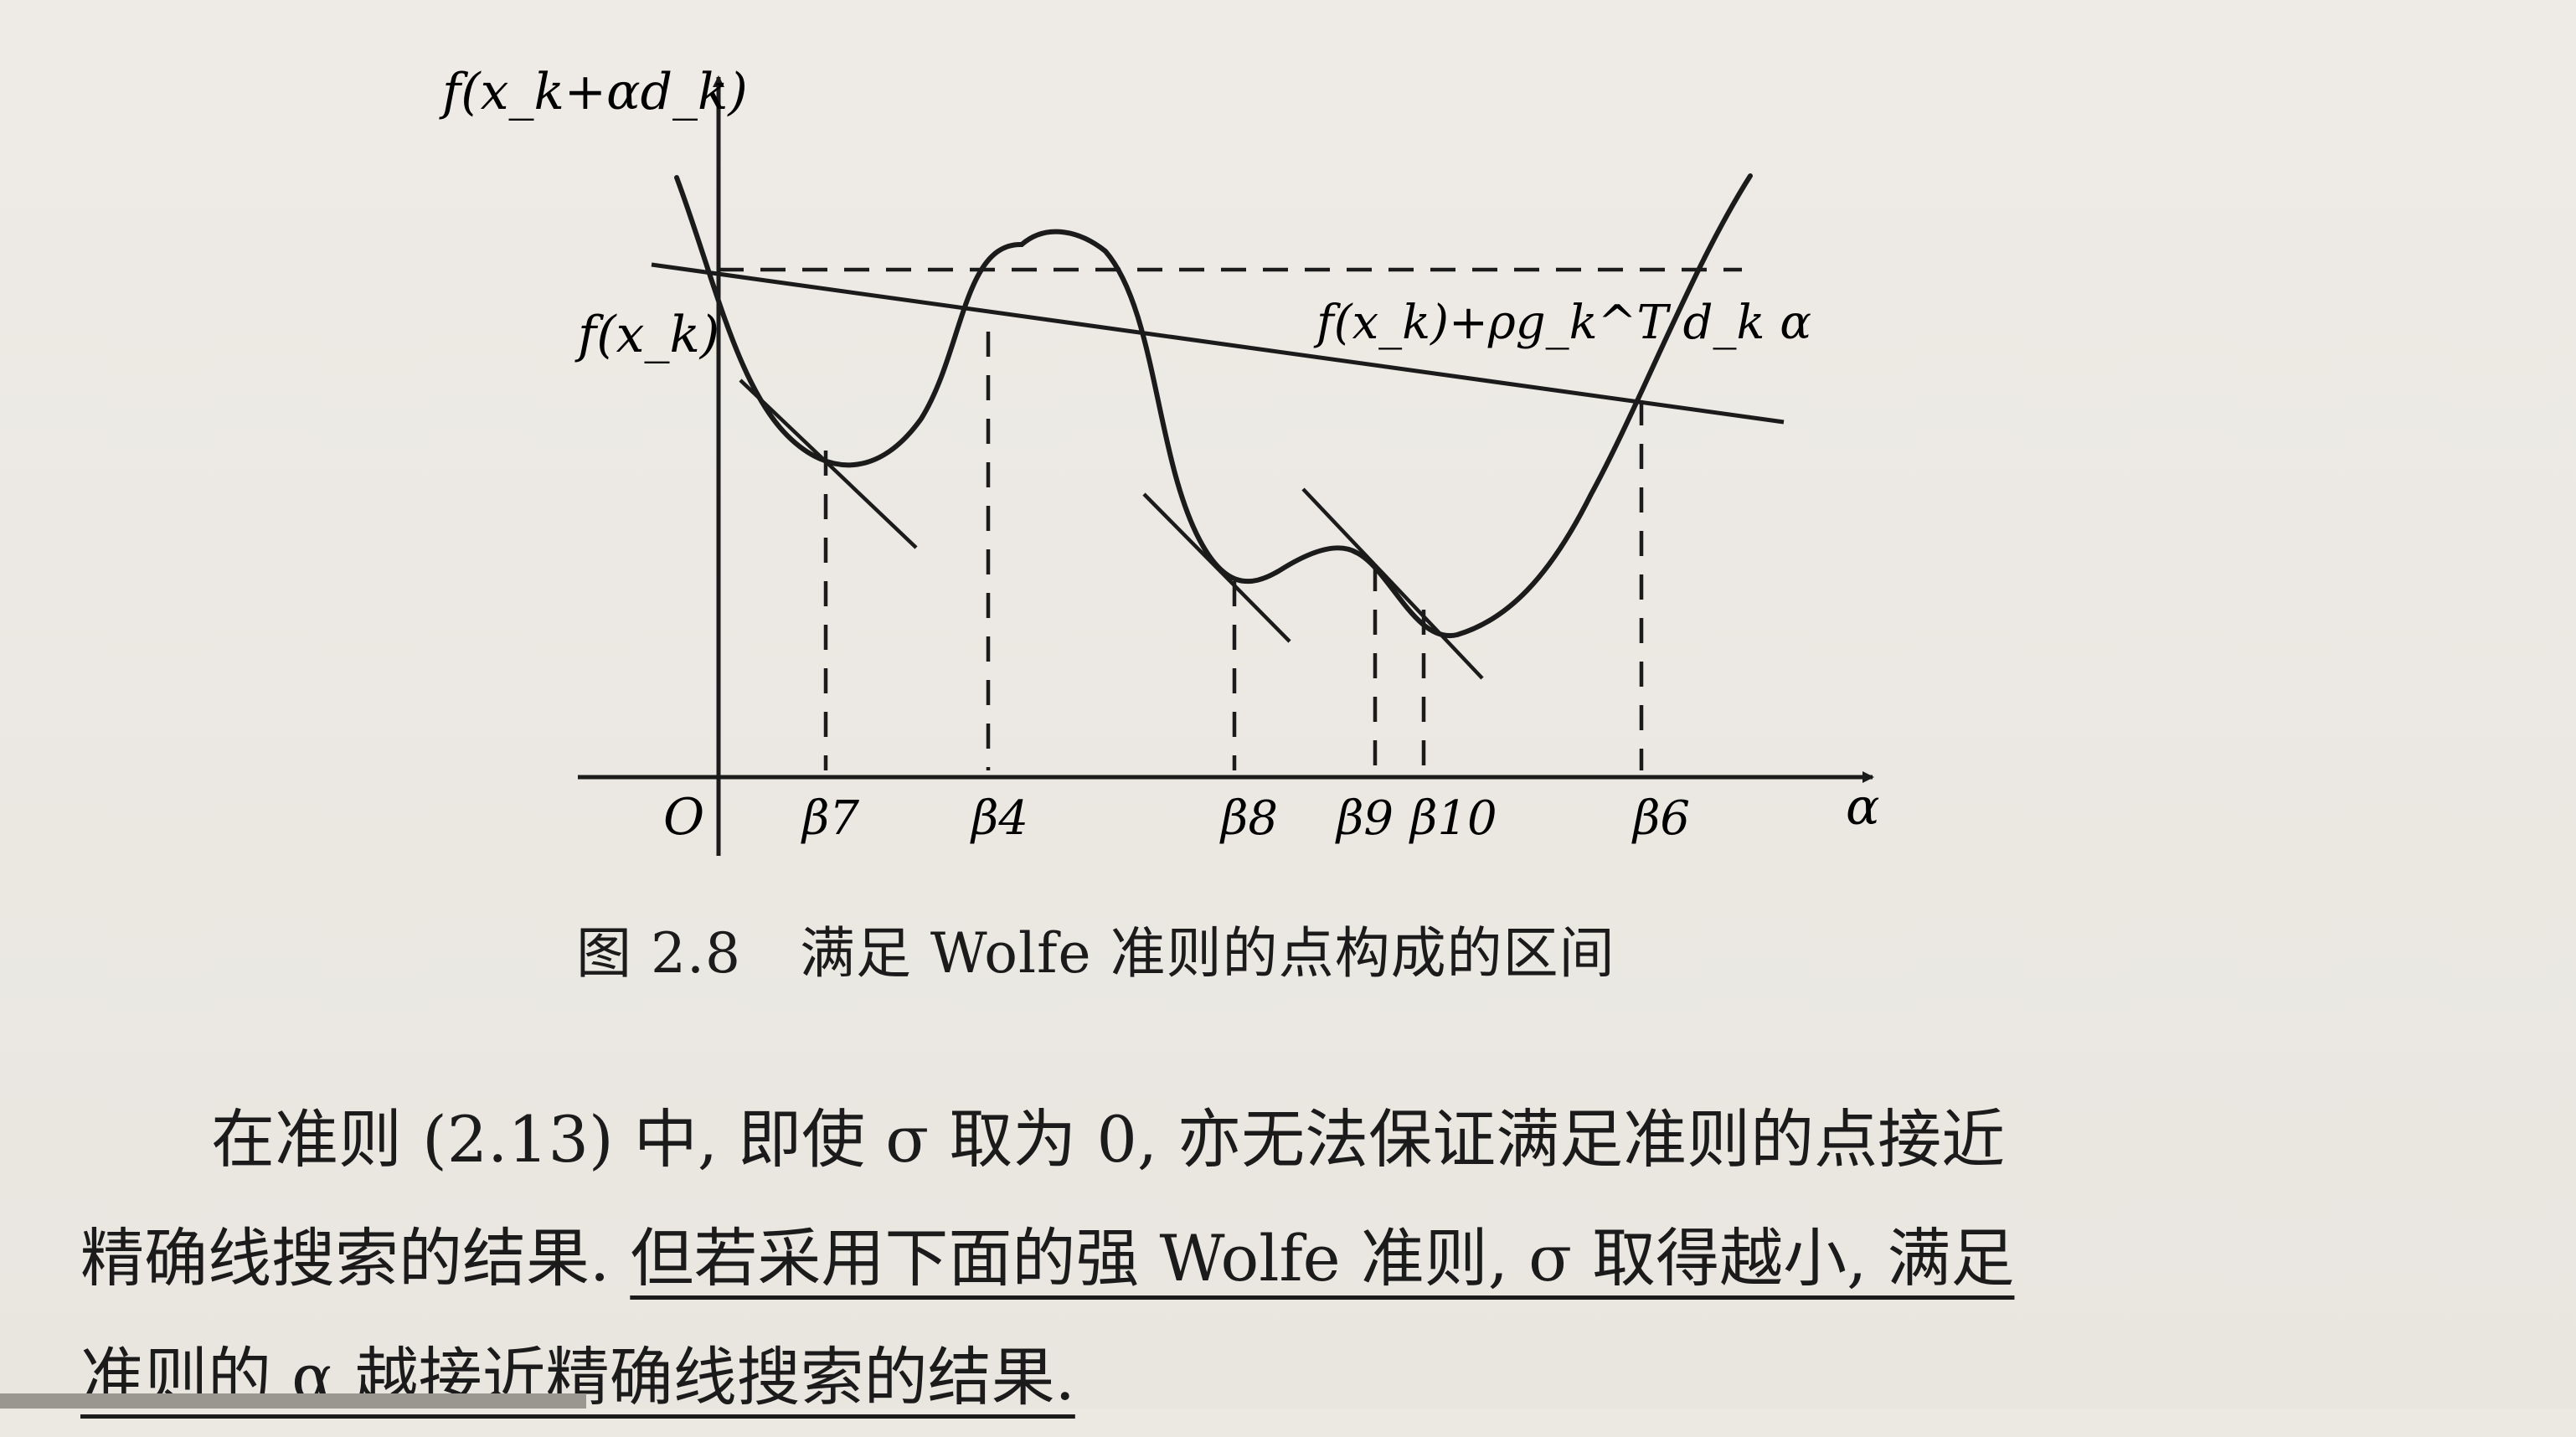 The image size is (2576, 1437). Describe the element at coordinates (1218, 343) in the screenshot. I see `armijo-line` at that location.